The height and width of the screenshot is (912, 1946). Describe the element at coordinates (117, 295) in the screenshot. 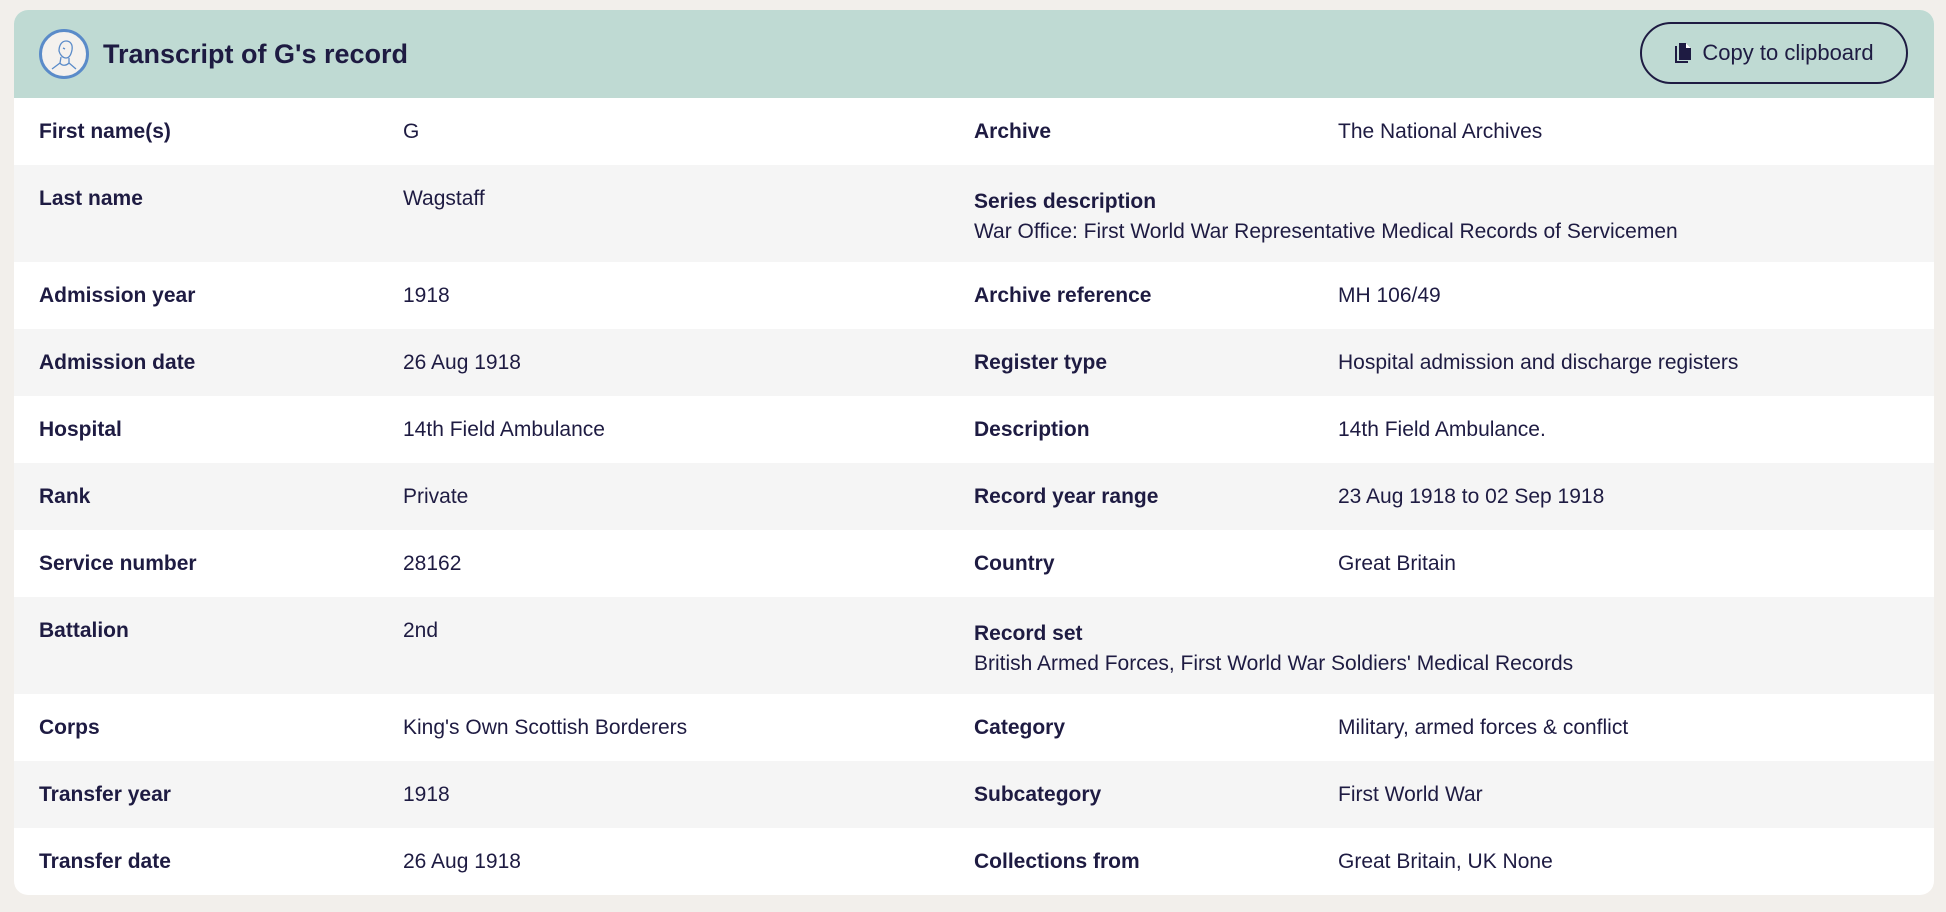

I see `field-label: Admission year` at that location.